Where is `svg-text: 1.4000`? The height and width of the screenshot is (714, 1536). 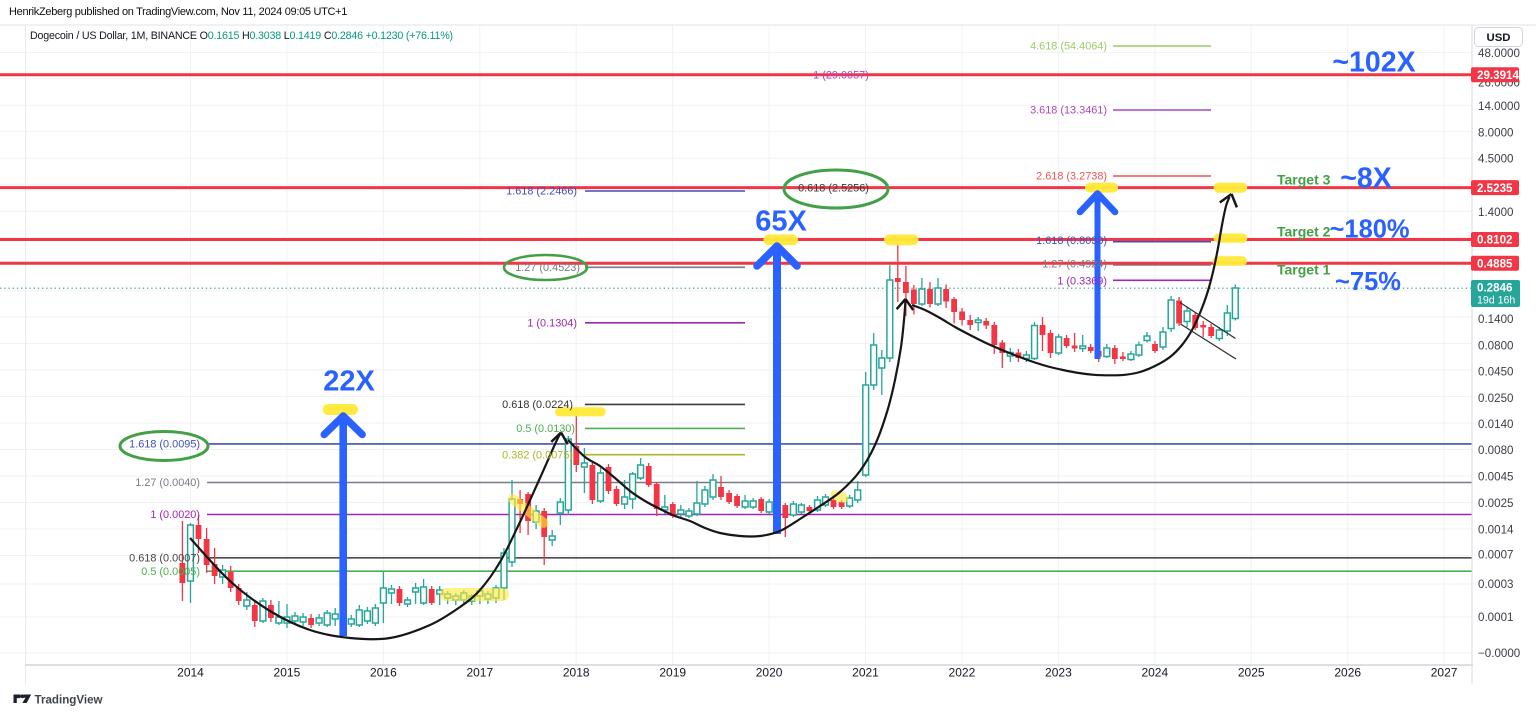 svg-text: 1.4000 is located at coordinates (1495, 212).